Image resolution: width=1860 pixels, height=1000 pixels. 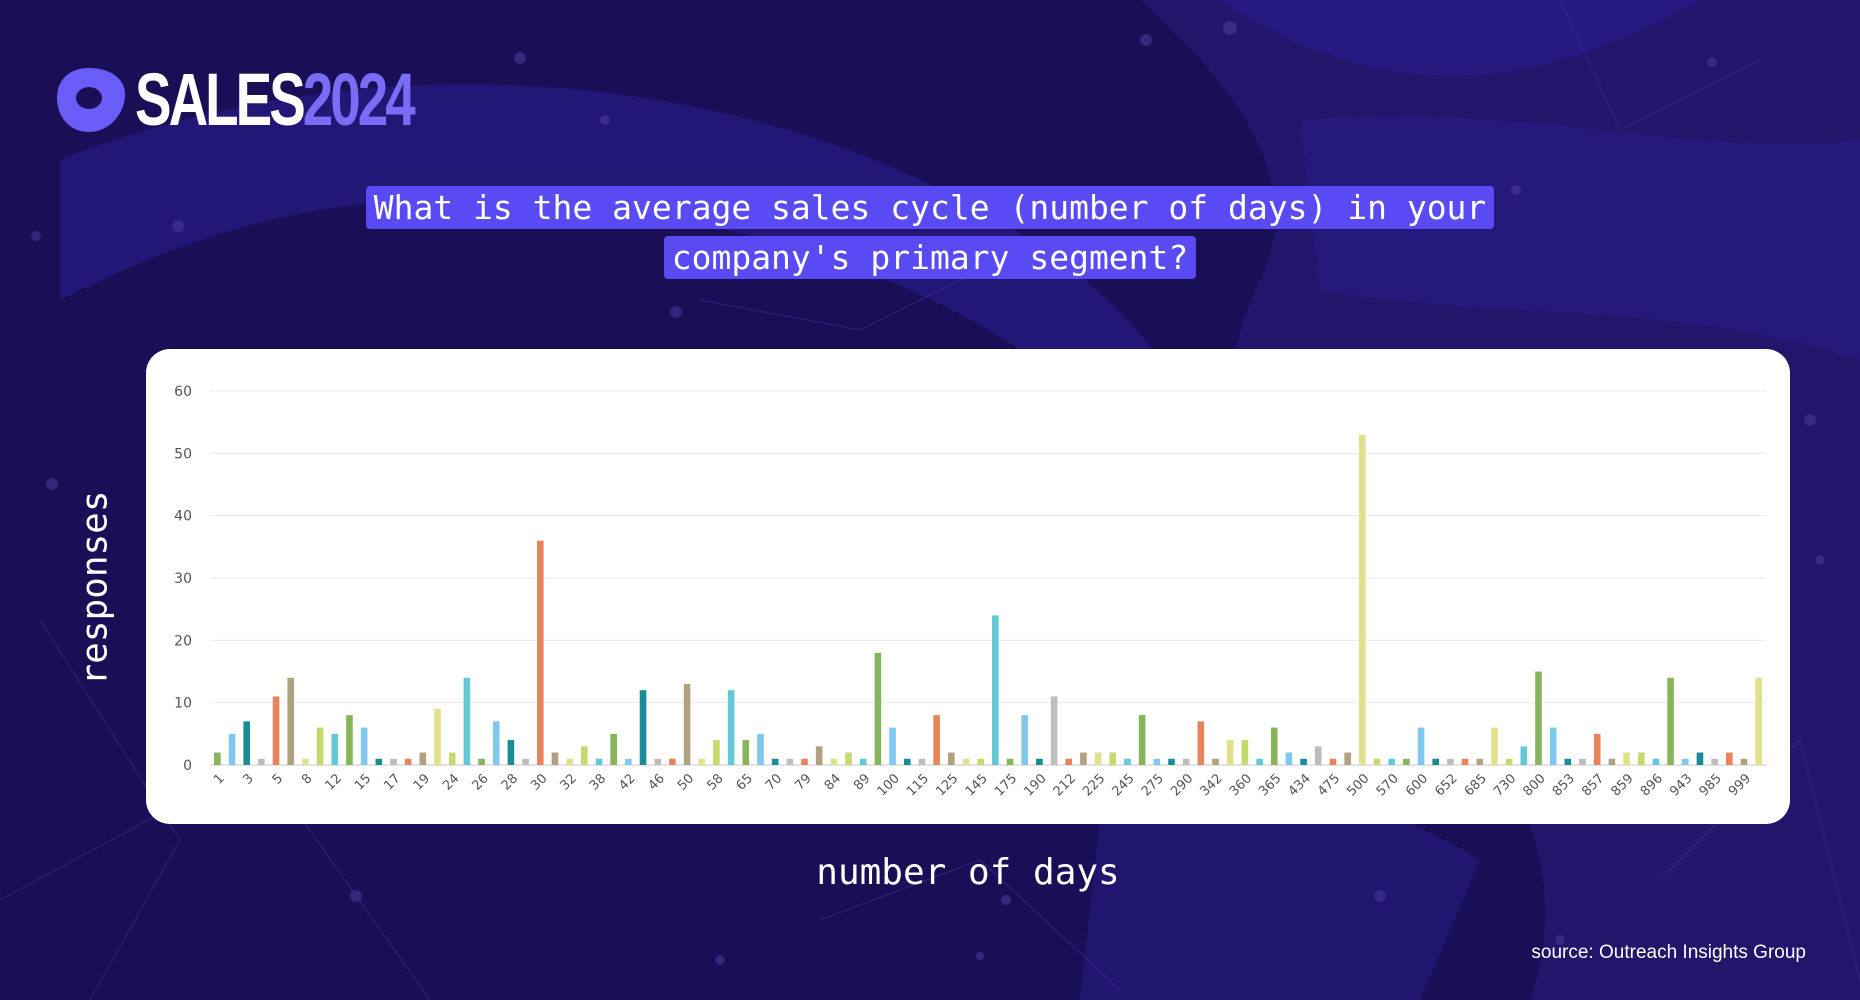 What do you see at coordinates (183, 454) in the screenshot?
I see `y-tick-label: 50` at bounding box center [183, 454].